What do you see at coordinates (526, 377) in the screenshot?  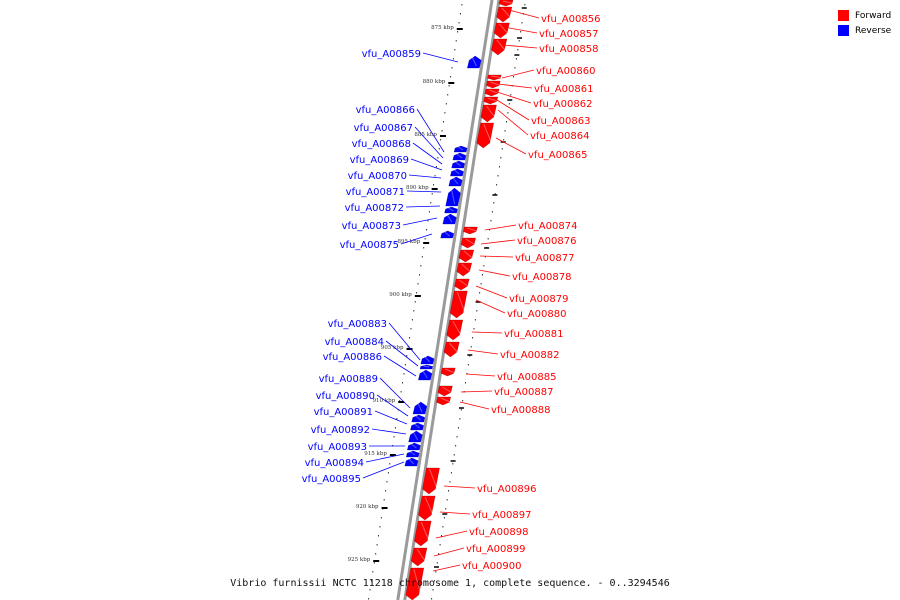 I see `forward-gene-label: vfu_A00885` at bounding box center [526, 377].